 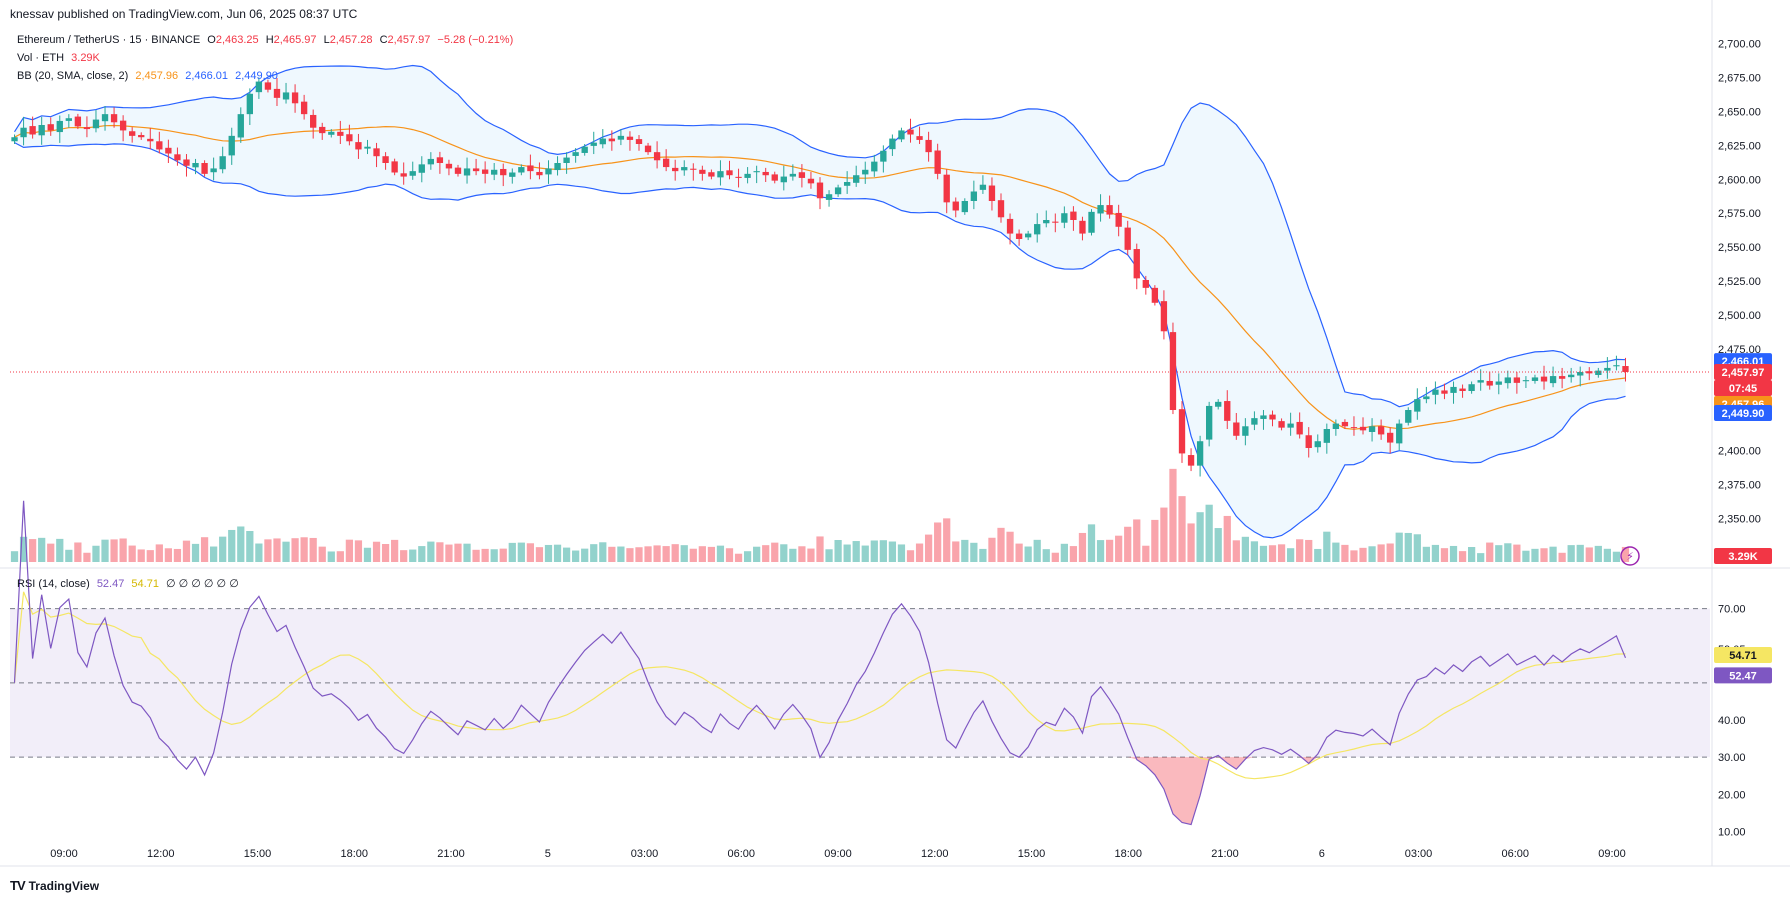 I want to click on lightning-icon, so click(x=1630, y=556).